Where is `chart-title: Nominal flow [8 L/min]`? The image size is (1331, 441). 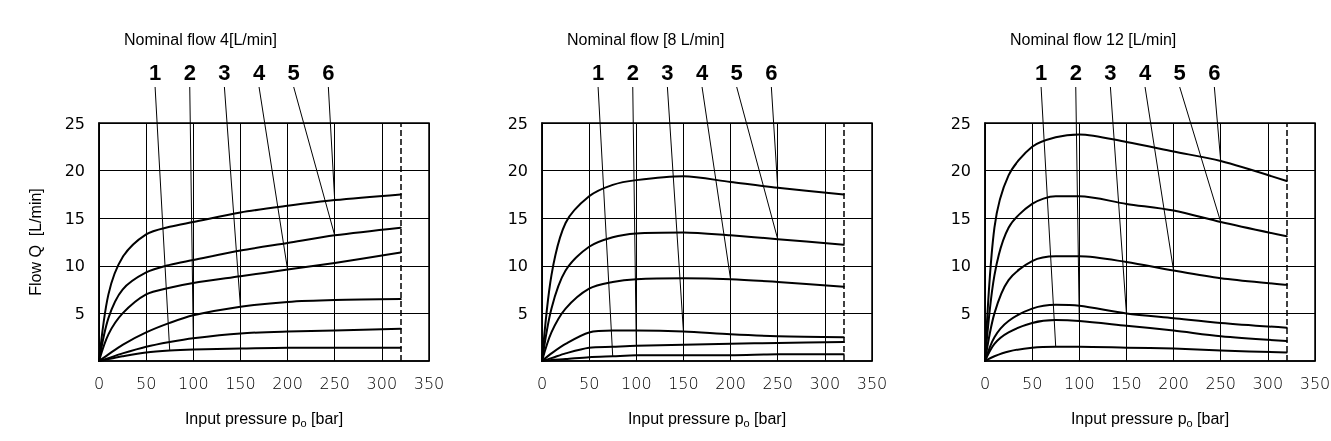 chart-title: Nominal flow [8 L/min] is located at coordinates (646, 39).